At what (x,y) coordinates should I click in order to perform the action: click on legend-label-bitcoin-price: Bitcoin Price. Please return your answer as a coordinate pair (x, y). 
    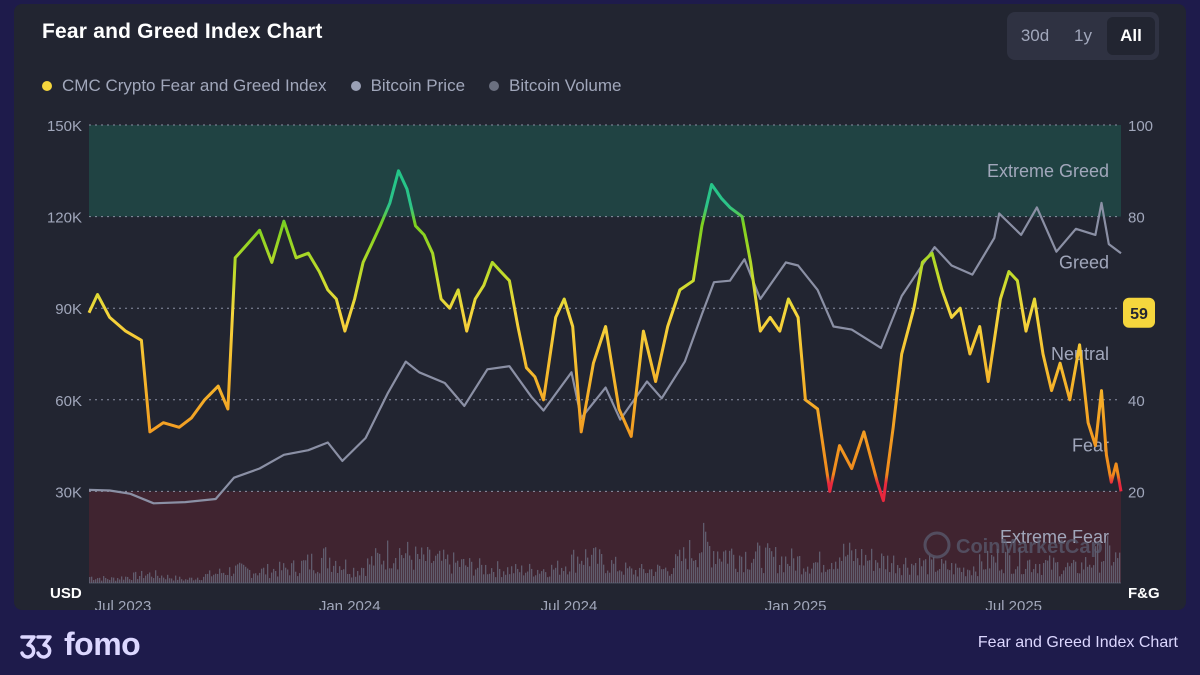
    Looking at the image, I should click on (418, 85).